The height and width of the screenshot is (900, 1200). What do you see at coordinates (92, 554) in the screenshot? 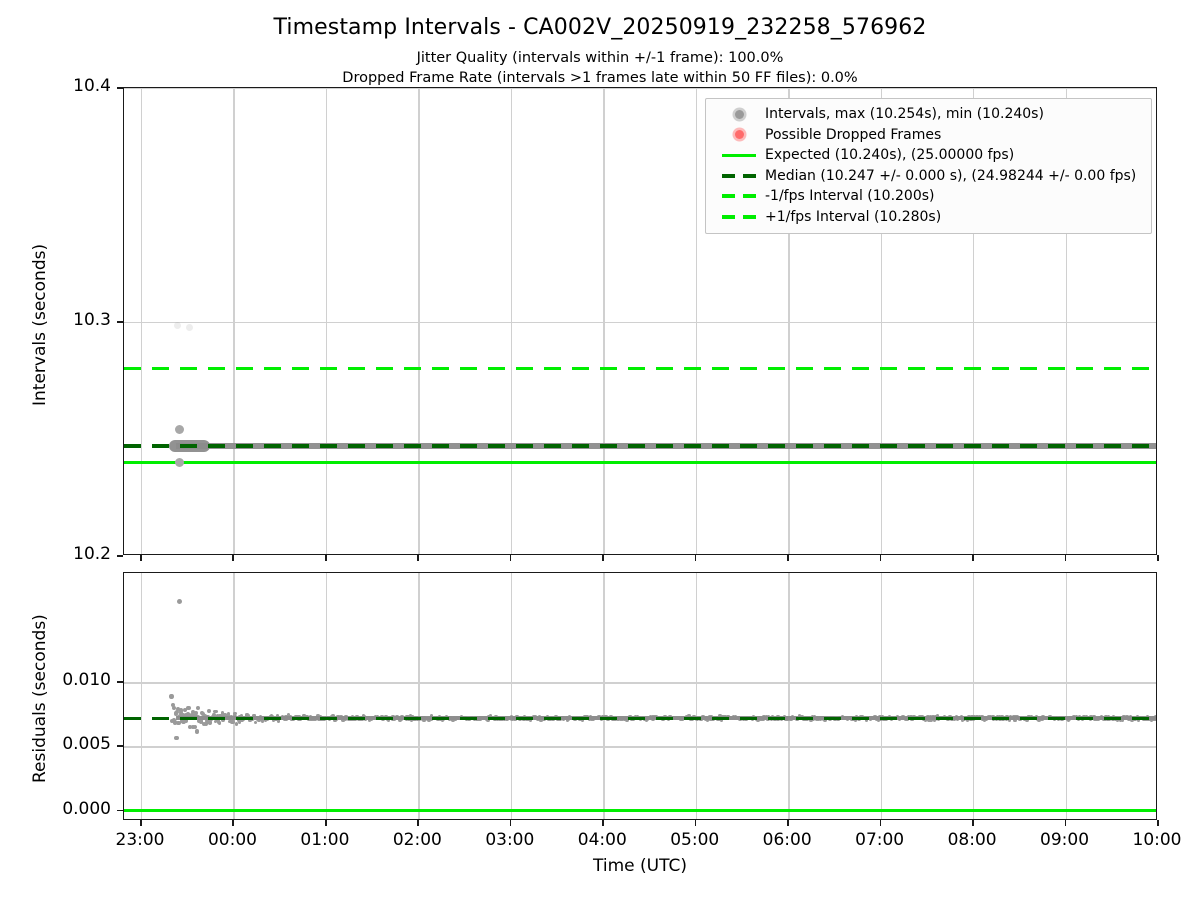
I see `y-tick-label: 10.2` at bounding box center [92, 554].